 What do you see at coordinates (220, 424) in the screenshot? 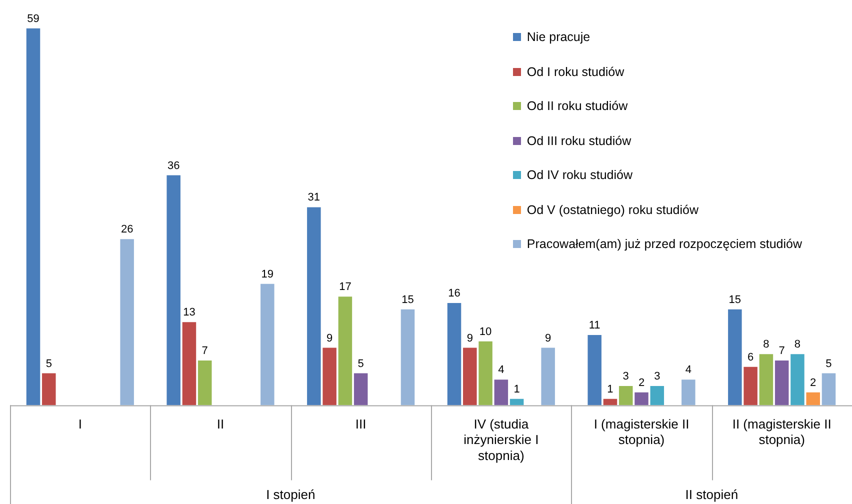
I see `x-tick-label: II` at bounding box center [220, 424].